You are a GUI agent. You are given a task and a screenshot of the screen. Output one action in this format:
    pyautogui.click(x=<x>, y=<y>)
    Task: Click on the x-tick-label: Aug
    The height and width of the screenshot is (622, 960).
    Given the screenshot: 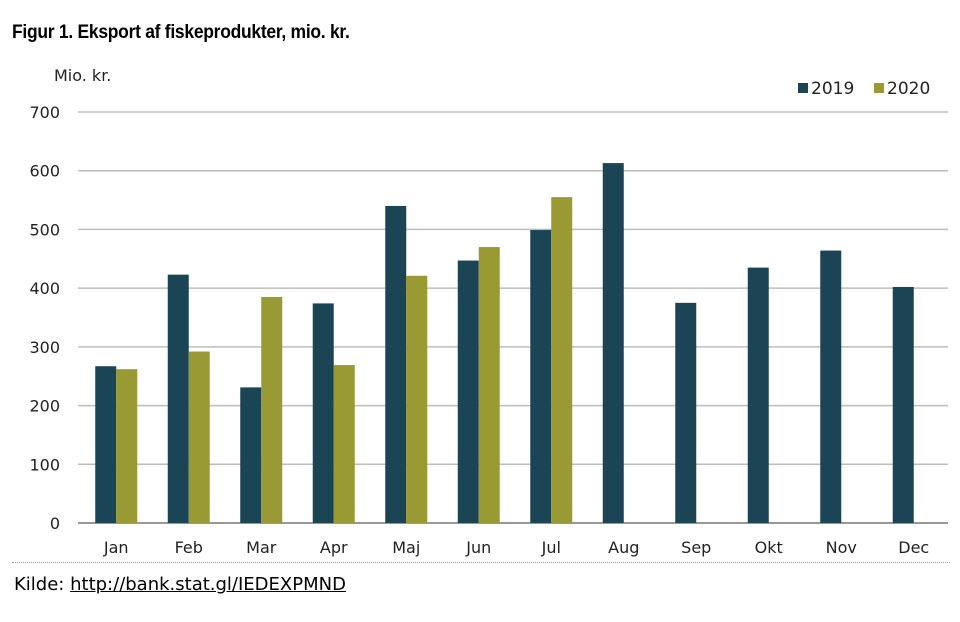 What is the action you would take?
    pyautogui.click(x=623, y=547)
    